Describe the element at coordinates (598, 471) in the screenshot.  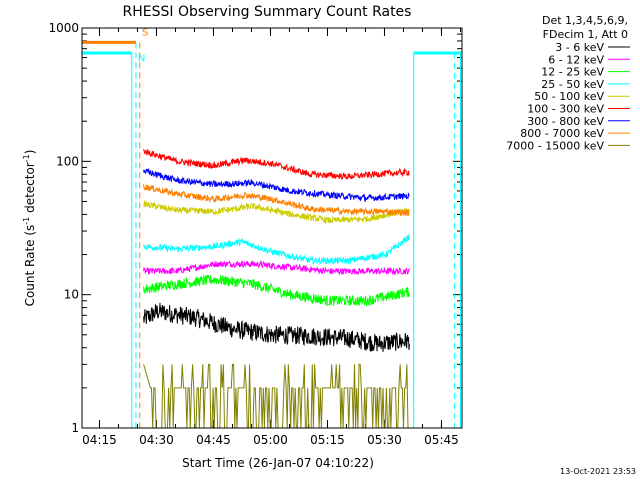
I see `timestamp: 13-Oct-2021 23:53` at that location.